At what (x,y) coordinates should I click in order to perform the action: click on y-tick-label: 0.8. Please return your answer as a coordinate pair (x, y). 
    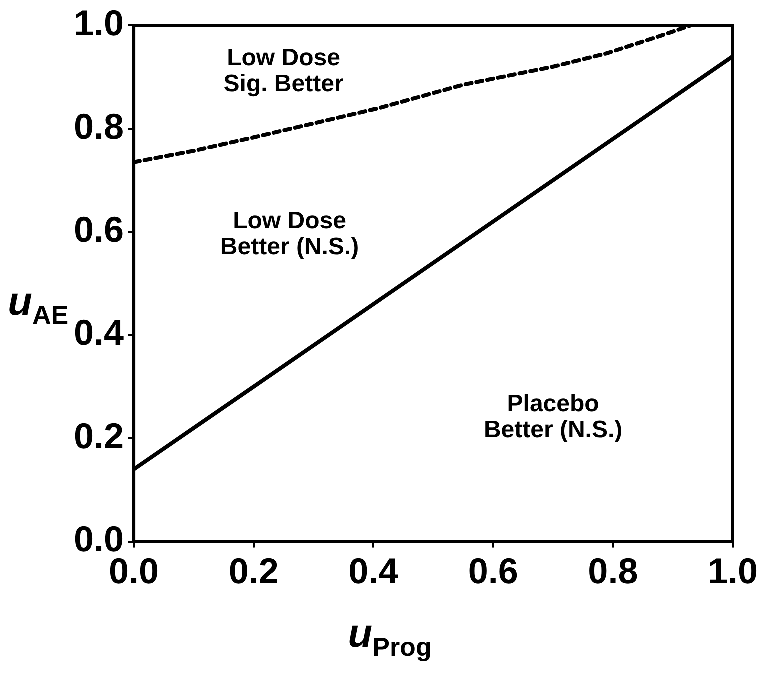
    Looking at the image, I should click on (99, 126).